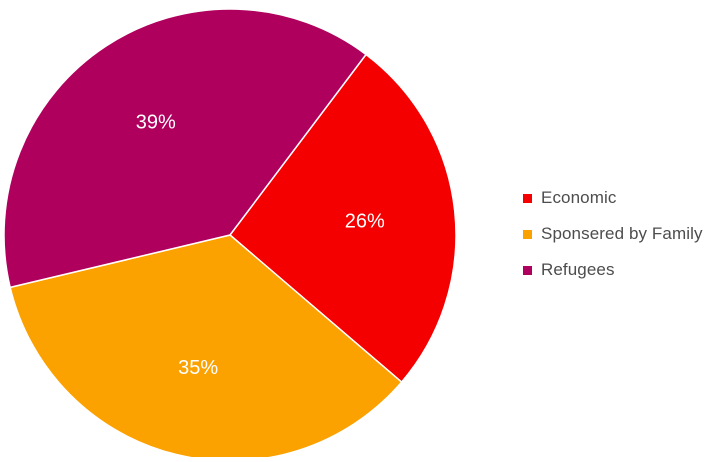 This screenshot has height=462, width=714. What do you see at coordinates (578, 269) in the screenshot?
I see `legend-label-refugees: Refugees` at bounding box center [578, 269].